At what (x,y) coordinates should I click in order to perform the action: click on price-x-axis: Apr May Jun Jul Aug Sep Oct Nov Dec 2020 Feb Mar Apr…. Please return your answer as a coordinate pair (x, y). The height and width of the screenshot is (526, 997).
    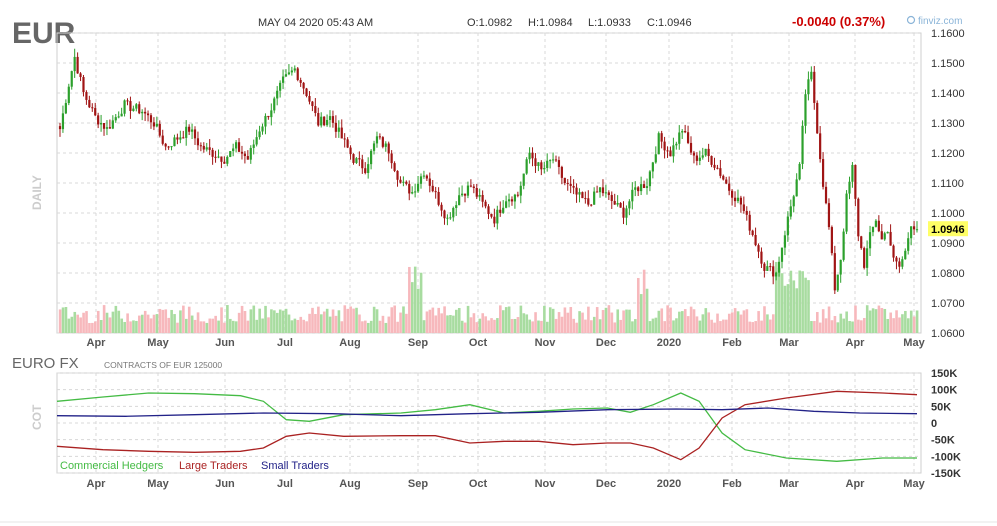
    Looking at the image, I should click on (506, 343).